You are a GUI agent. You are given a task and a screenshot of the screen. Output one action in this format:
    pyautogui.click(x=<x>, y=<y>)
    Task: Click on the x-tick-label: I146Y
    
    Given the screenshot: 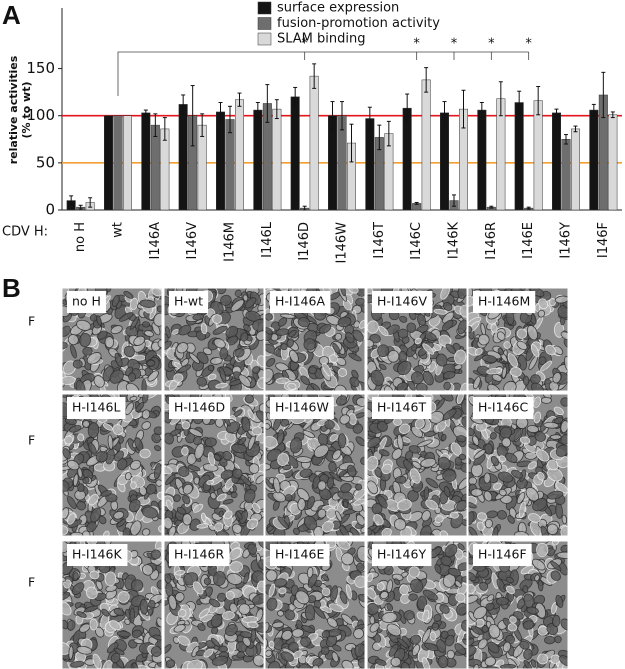 What is the action you would take?
    pyautogui.click(x=566, y=240)
    